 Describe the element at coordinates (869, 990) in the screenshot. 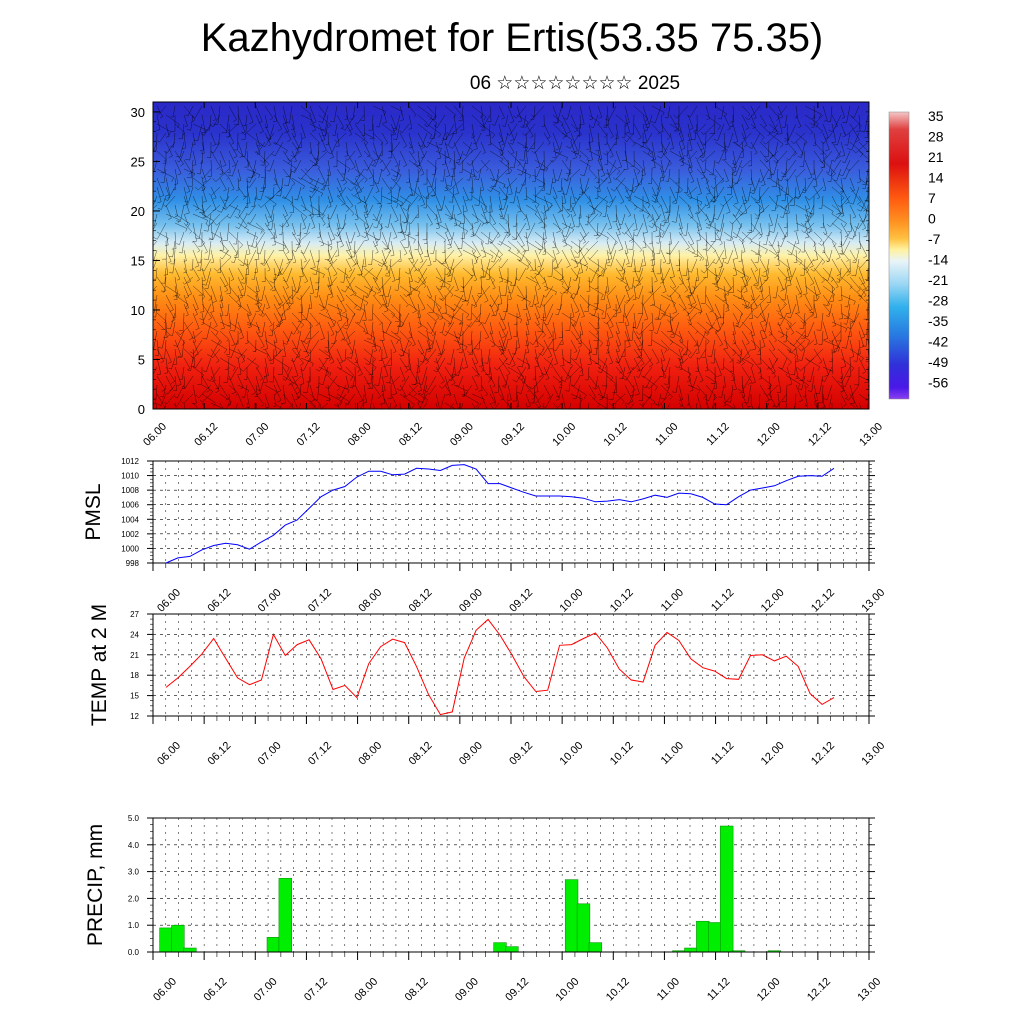

I see `x-tick-label: 13.00` at that location.